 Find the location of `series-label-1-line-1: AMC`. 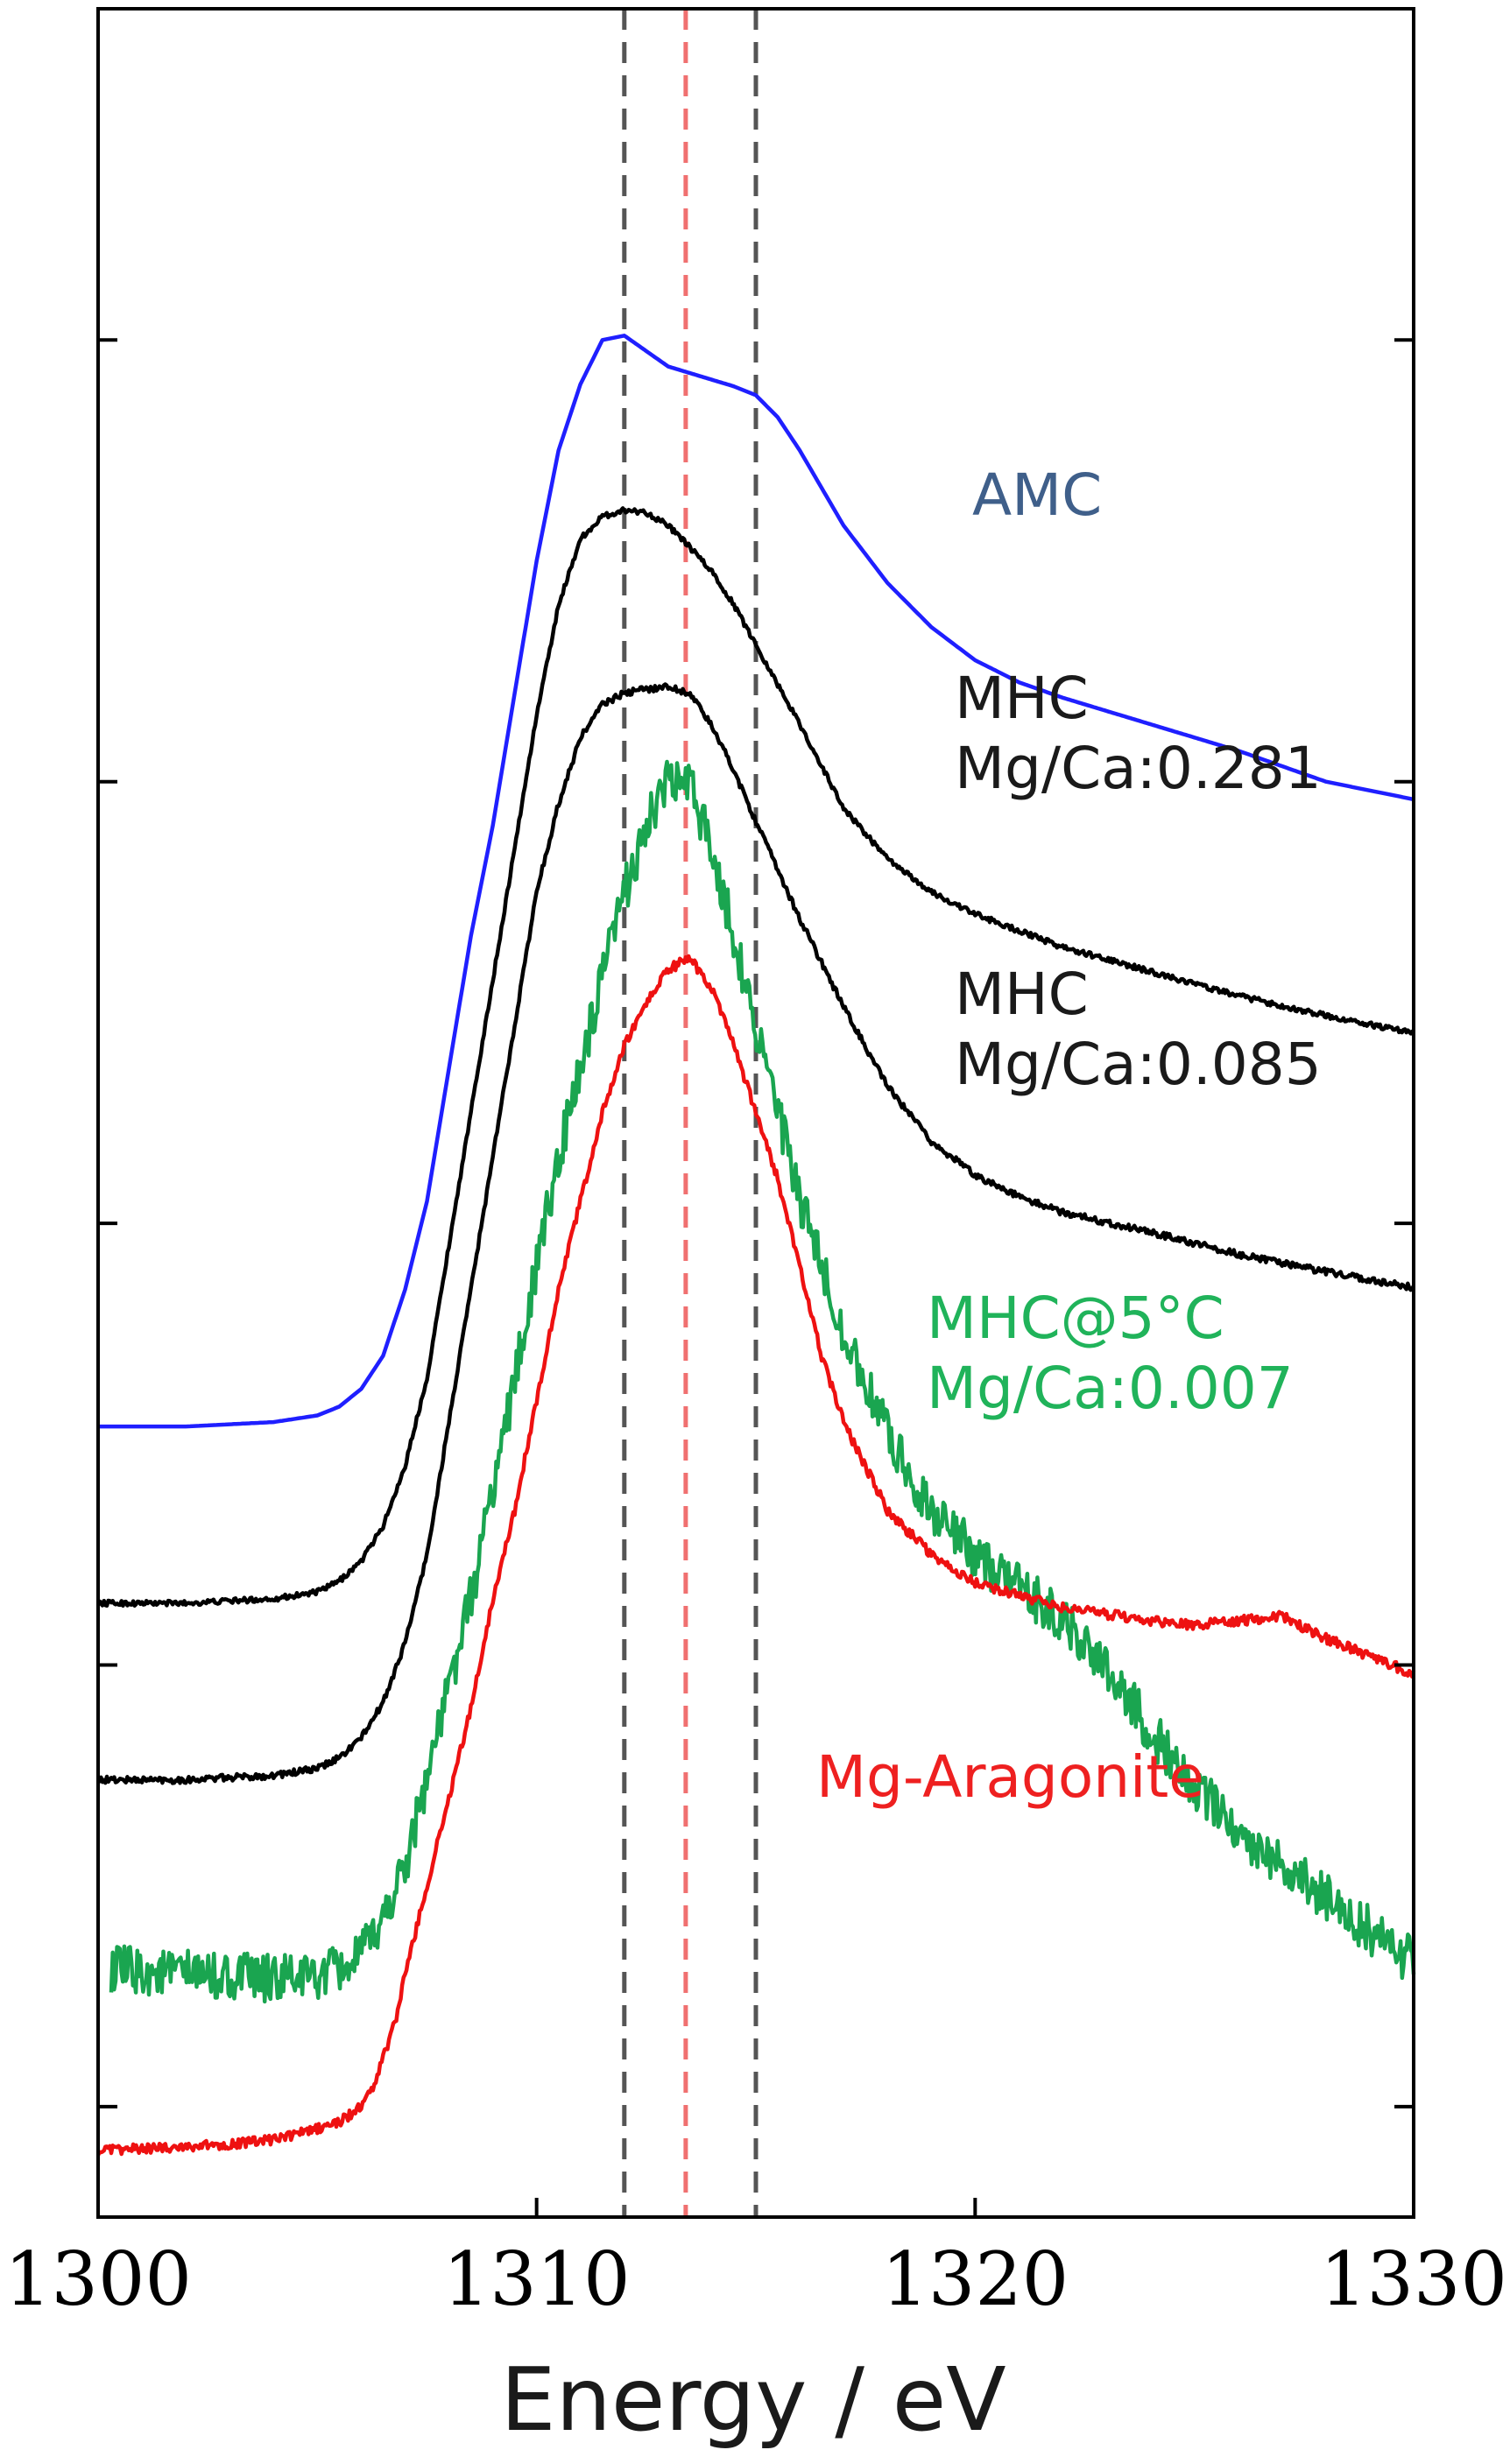

series-label-1-line-1: AMC is located at coordinates (1037, 495).